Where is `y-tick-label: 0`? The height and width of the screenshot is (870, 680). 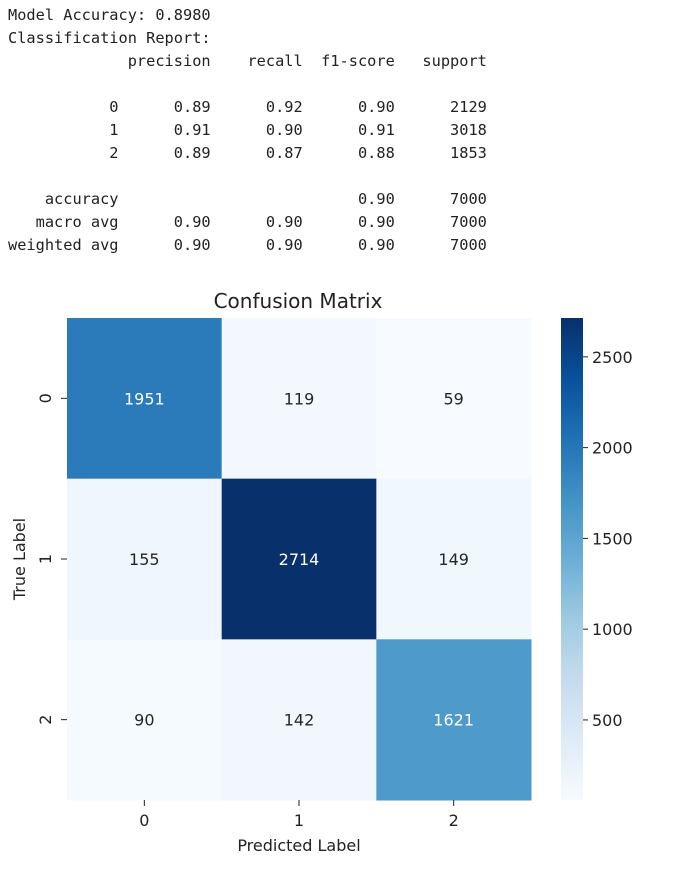 y-tick-label: 0 is located at coordinates (45, 398).